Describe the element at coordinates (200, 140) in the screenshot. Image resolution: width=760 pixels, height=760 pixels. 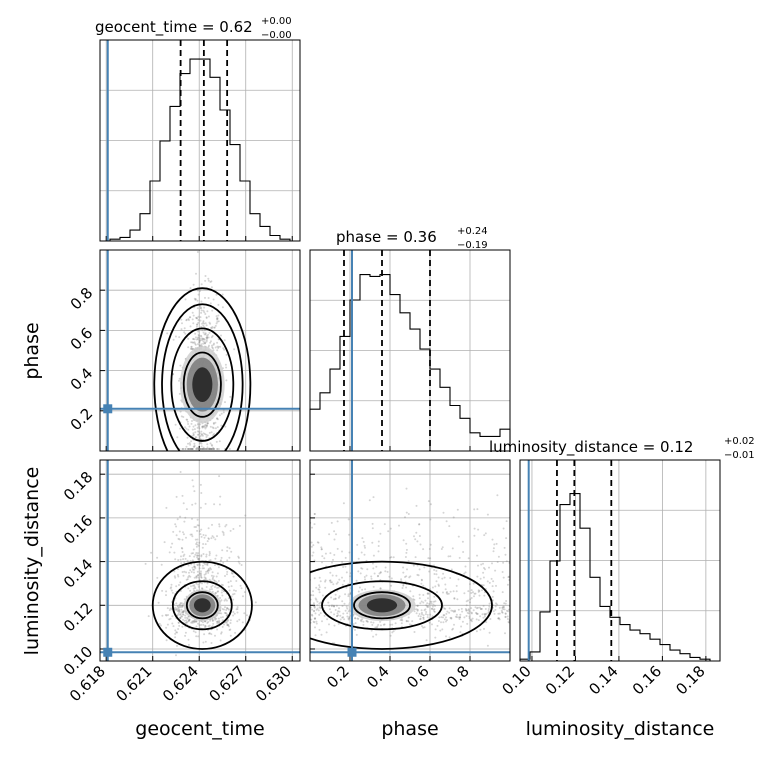
I see `panel-geocent-time-hist` at that location.